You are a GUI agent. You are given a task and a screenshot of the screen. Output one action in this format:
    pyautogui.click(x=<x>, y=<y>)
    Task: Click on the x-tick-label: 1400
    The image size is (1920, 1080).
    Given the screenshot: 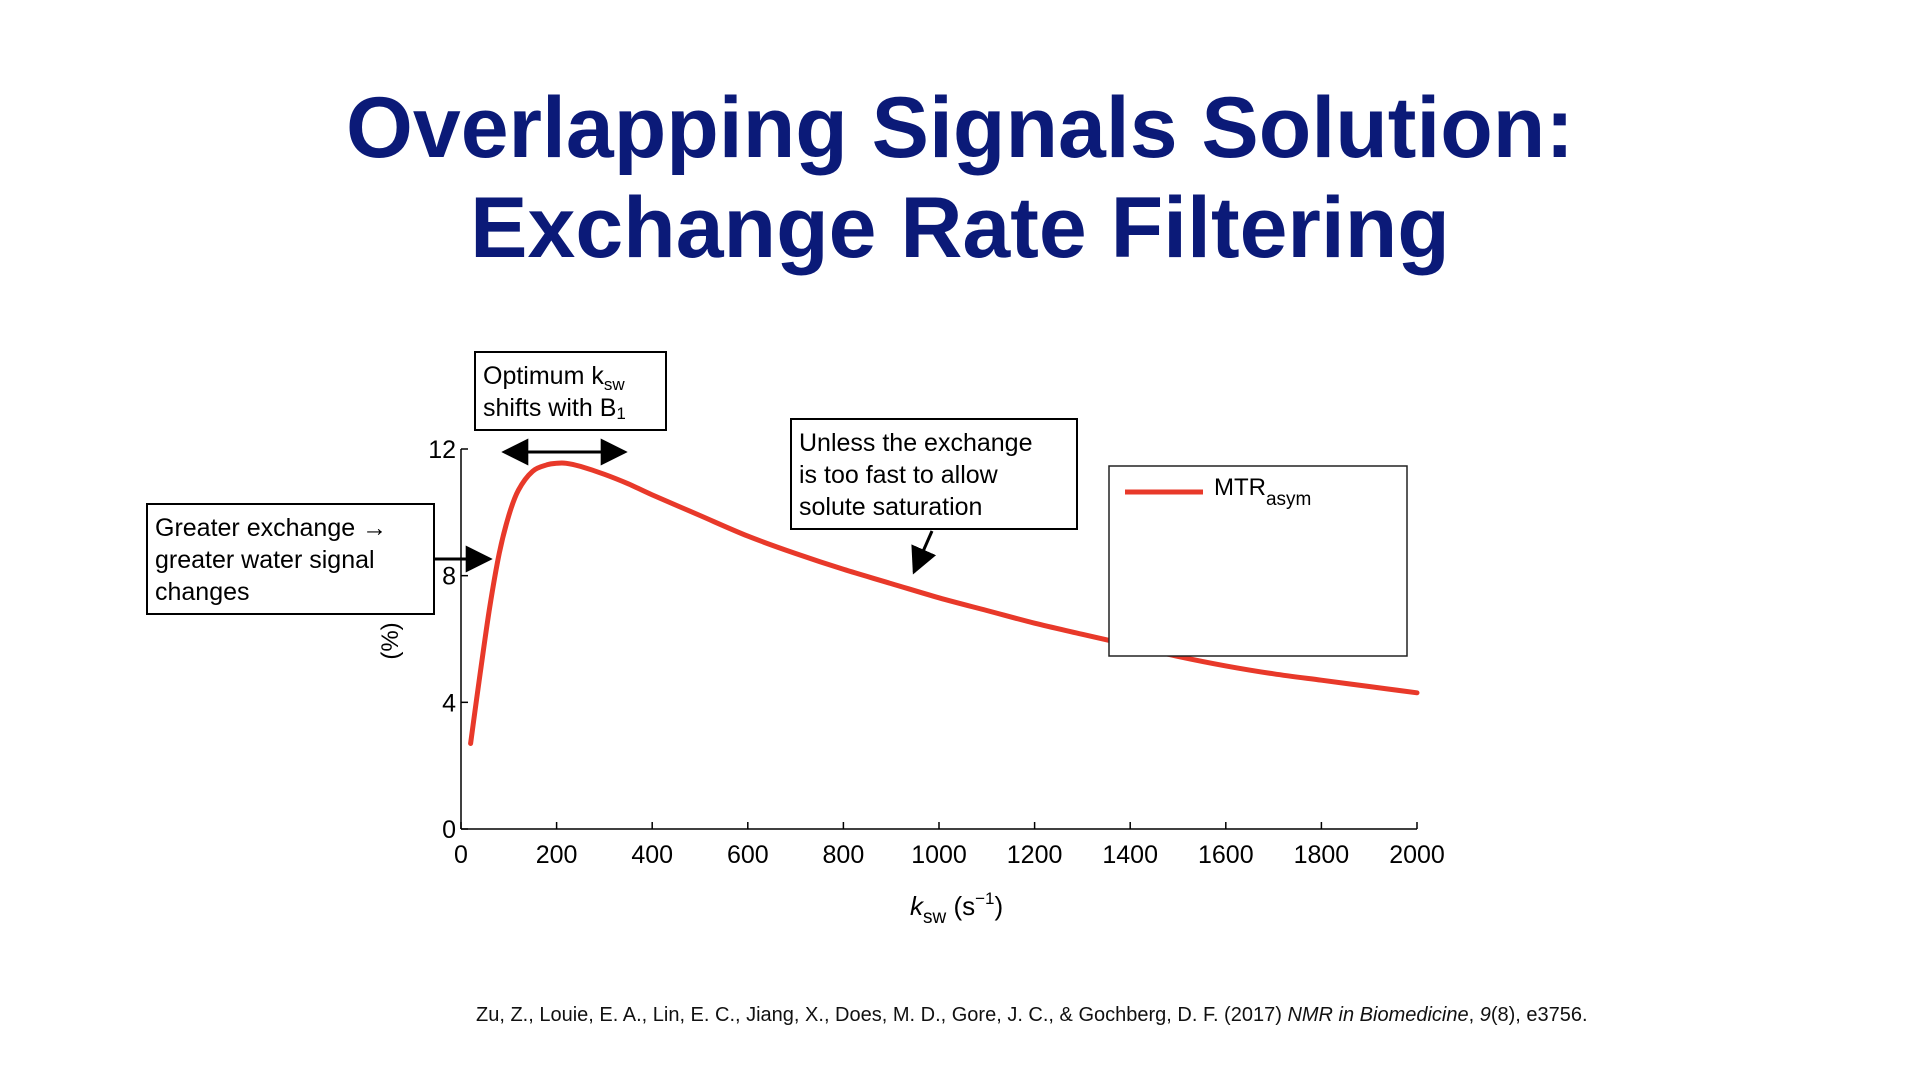 What is the action you would take?
    pyautogui.click(x=1130, y=855)
    